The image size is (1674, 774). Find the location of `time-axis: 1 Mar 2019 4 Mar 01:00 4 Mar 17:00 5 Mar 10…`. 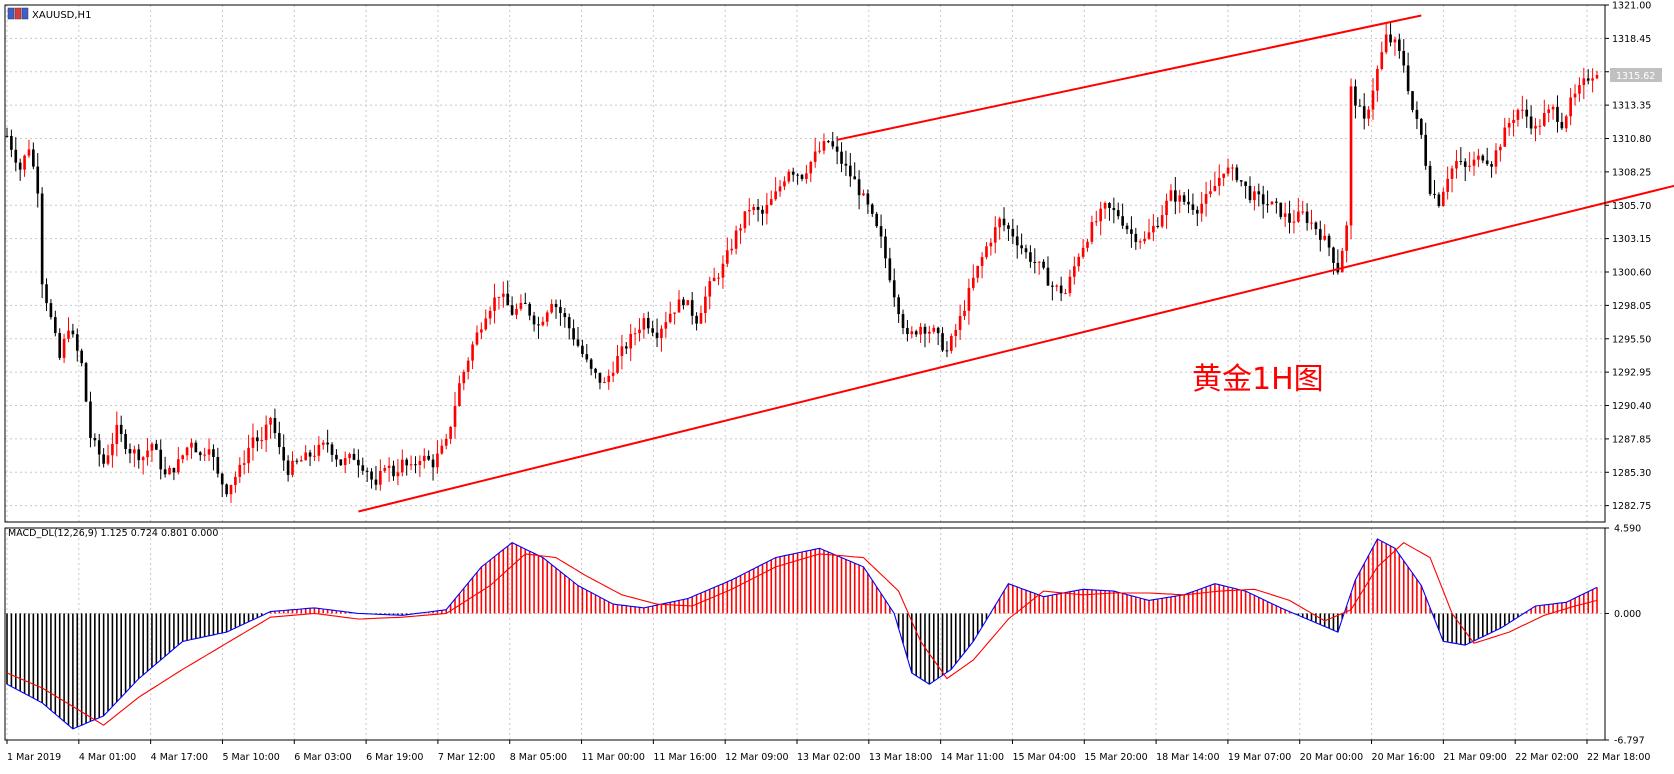

time-axis: 1 Mar 2019 4 Mar 01:00 4 Mar 17:00 5 Mar 10… is located at coordinates (828, 751).